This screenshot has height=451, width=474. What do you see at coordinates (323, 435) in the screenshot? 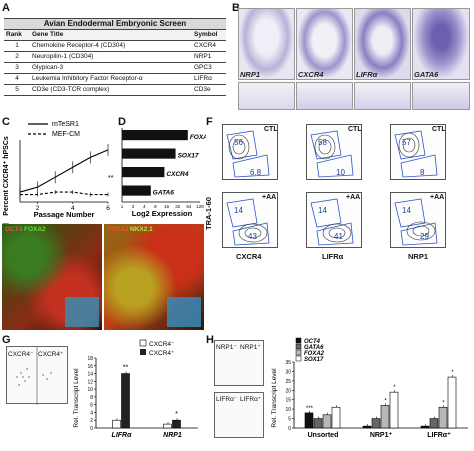
I see `h-x-label: Unsorted` at bounding box center [323, 435].